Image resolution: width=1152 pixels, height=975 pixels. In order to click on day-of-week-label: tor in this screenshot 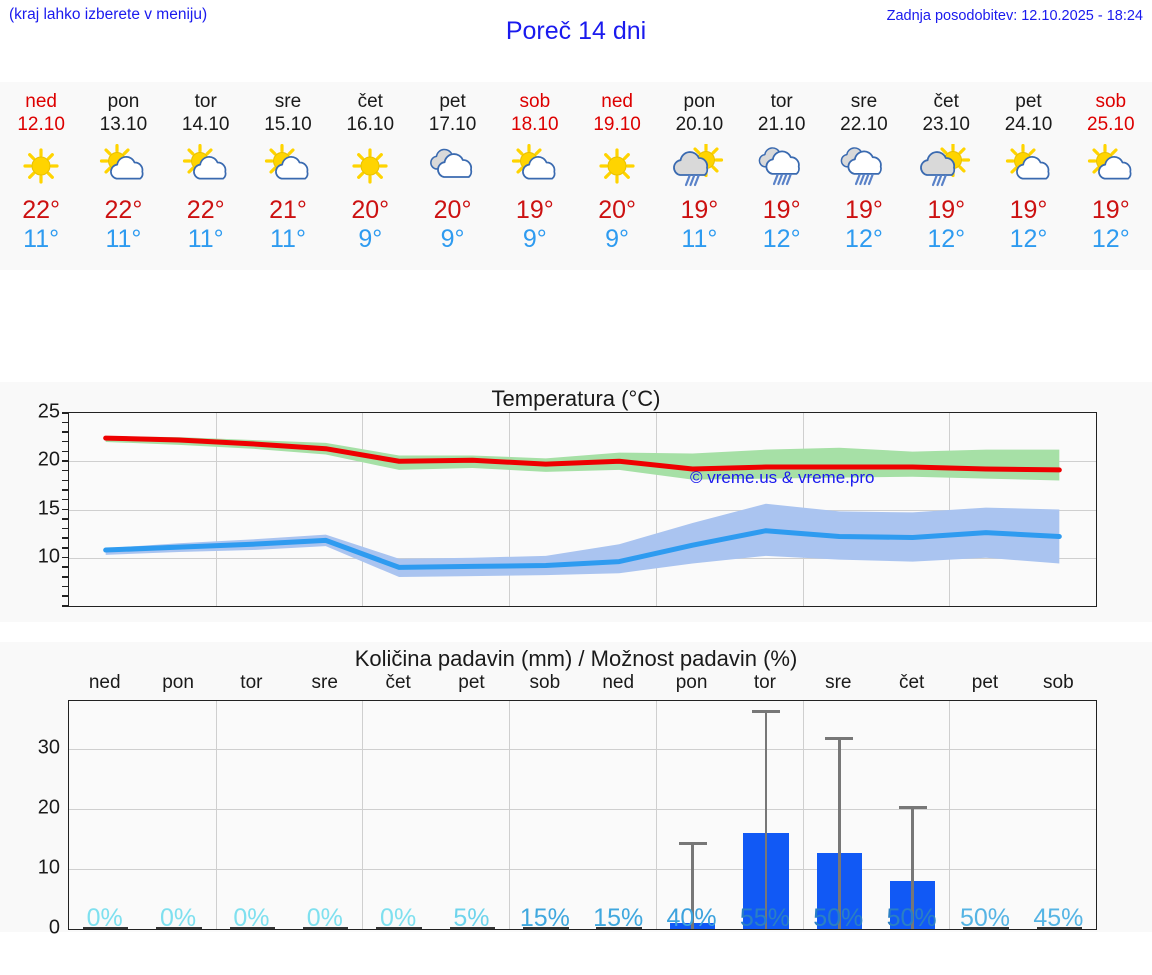, I will do `click(205, 101)`.